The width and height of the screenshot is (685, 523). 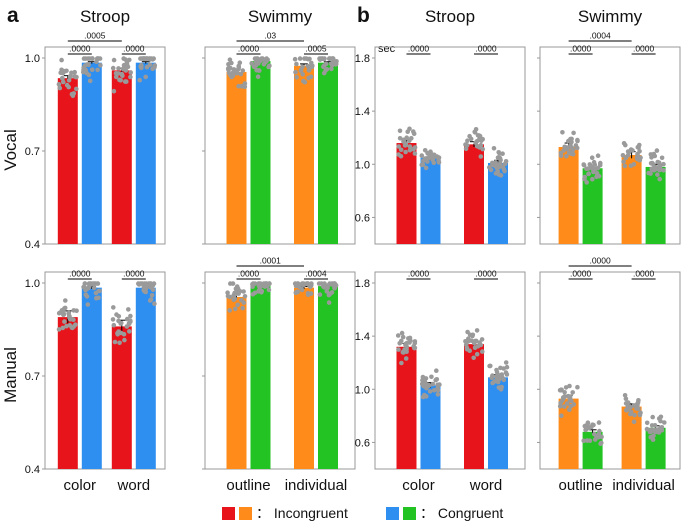 I want to click on bar-color-congruent, so click(x=91, y=378).